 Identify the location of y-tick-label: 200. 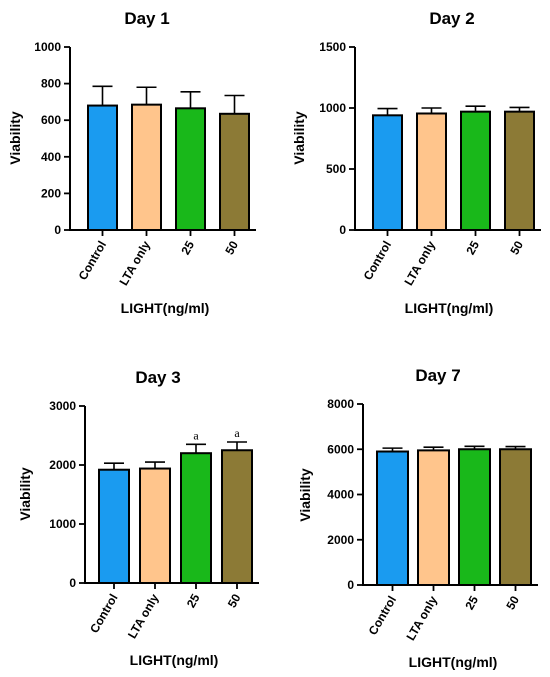
(51, 193).